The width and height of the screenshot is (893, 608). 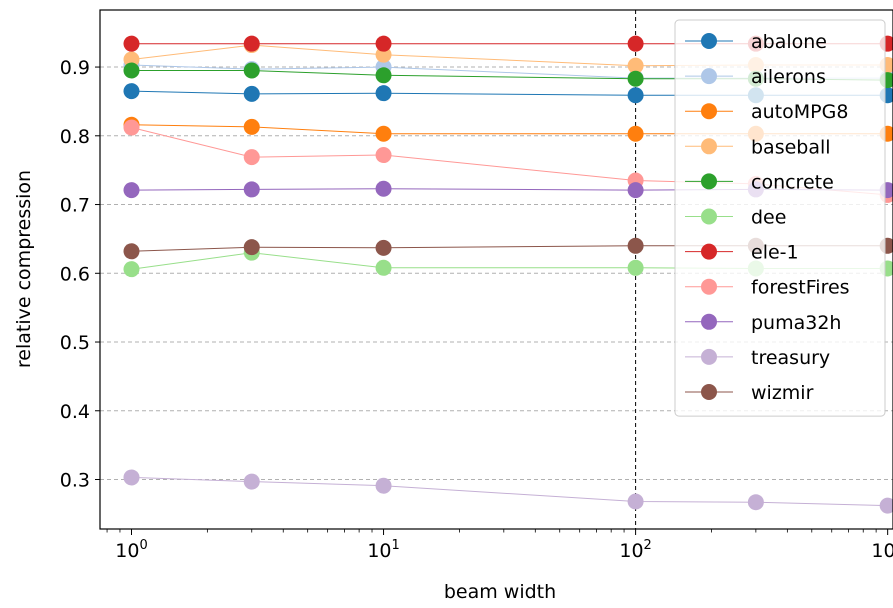 I want to click on legend-label: dee, so click(x=768, y=218).